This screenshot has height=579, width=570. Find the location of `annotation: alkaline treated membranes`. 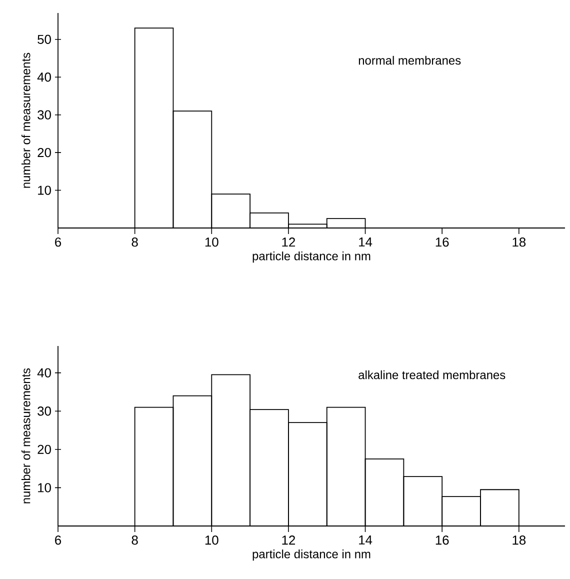

annotation: alkaline treated membranes is located at coordinates (432, 375).